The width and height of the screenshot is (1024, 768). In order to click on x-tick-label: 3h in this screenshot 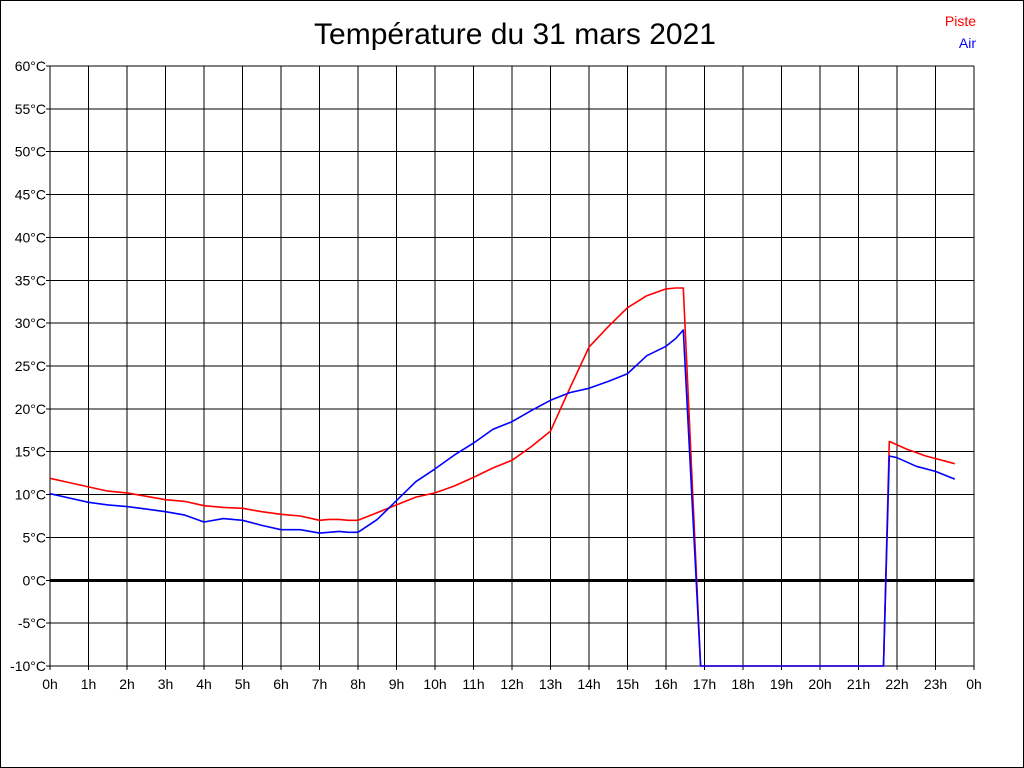, I will do `click(166, 684)`.